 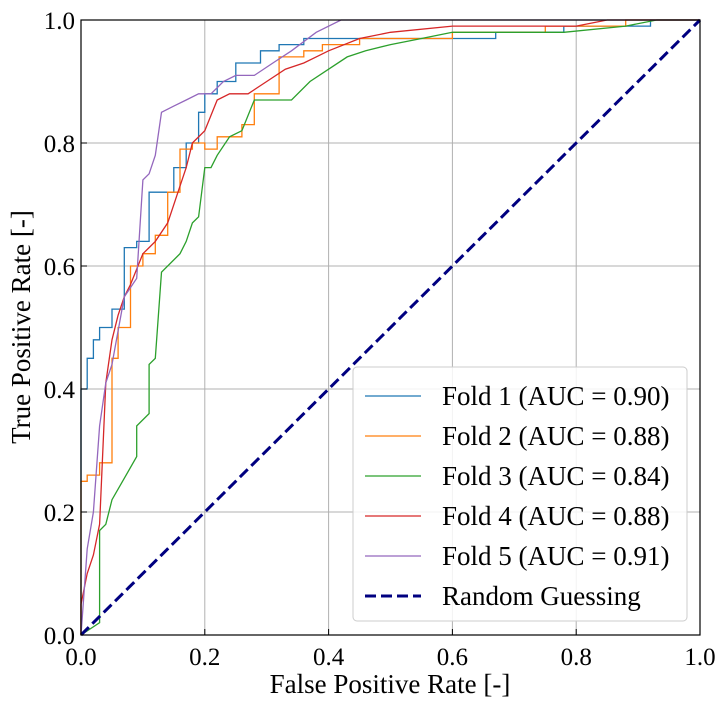 I want to click on y-tick-label: 0.8, so click(x=59, y=144).